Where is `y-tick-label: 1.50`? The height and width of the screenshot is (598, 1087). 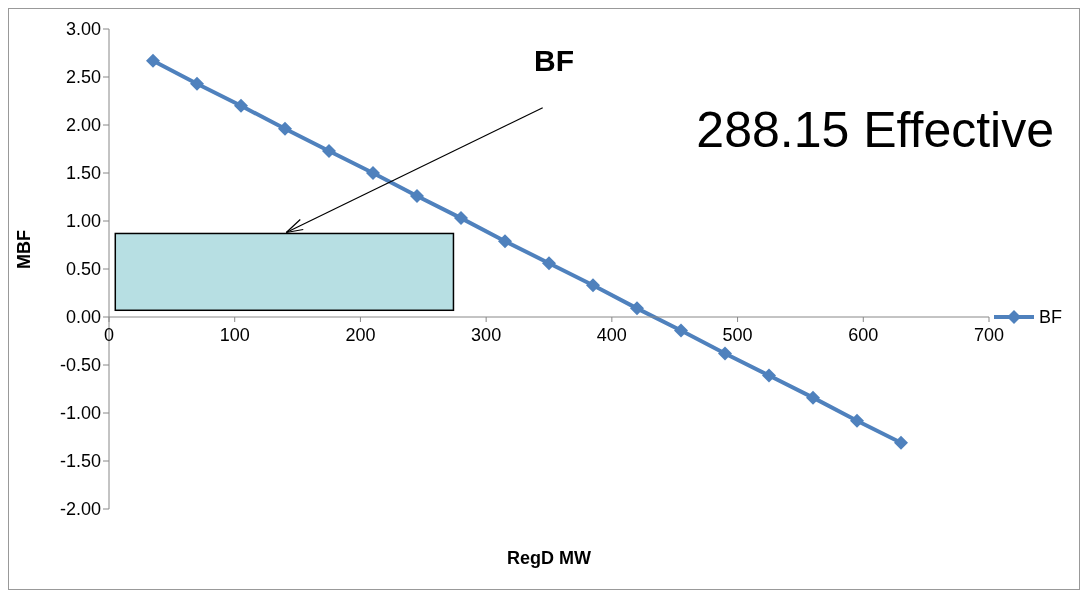 y-tick-label: 1.50 is located at coordinates (83, 173).